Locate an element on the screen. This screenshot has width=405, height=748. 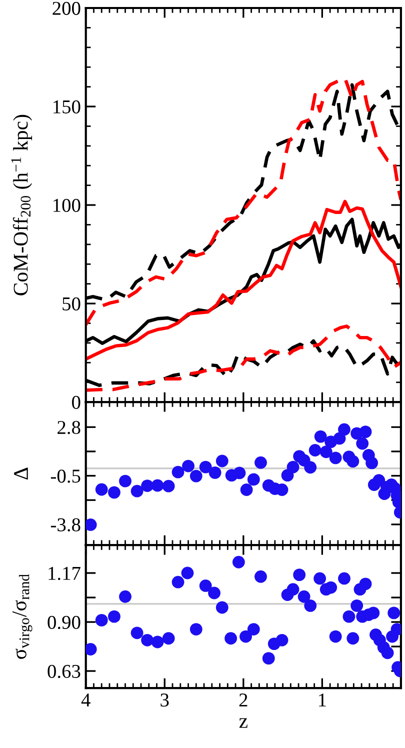
x-axis-title: z is located at coordinates (243, 723).